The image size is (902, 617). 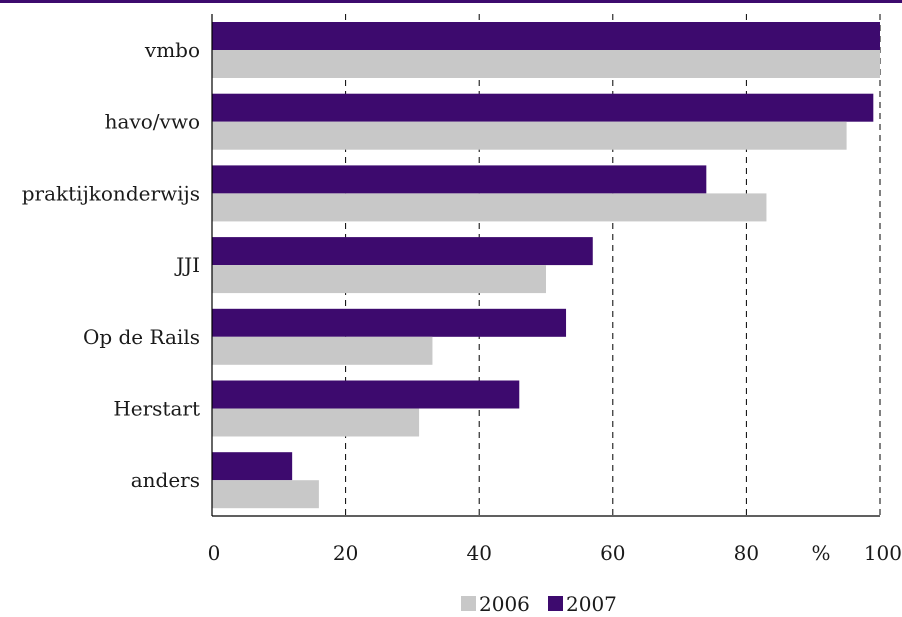 What do you see at coordinates (172, 50) in the screenshot?
I see `category-label-vmbo: vmbo` at bounding box center [172, 50].